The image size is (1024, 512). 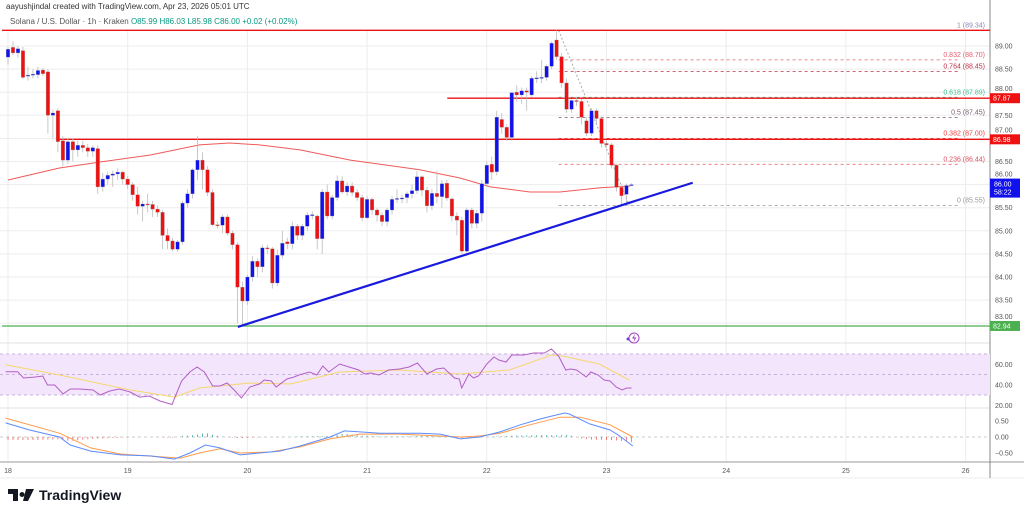 I want to click on time-axis-tick: 18, so click(x=8, y=471).